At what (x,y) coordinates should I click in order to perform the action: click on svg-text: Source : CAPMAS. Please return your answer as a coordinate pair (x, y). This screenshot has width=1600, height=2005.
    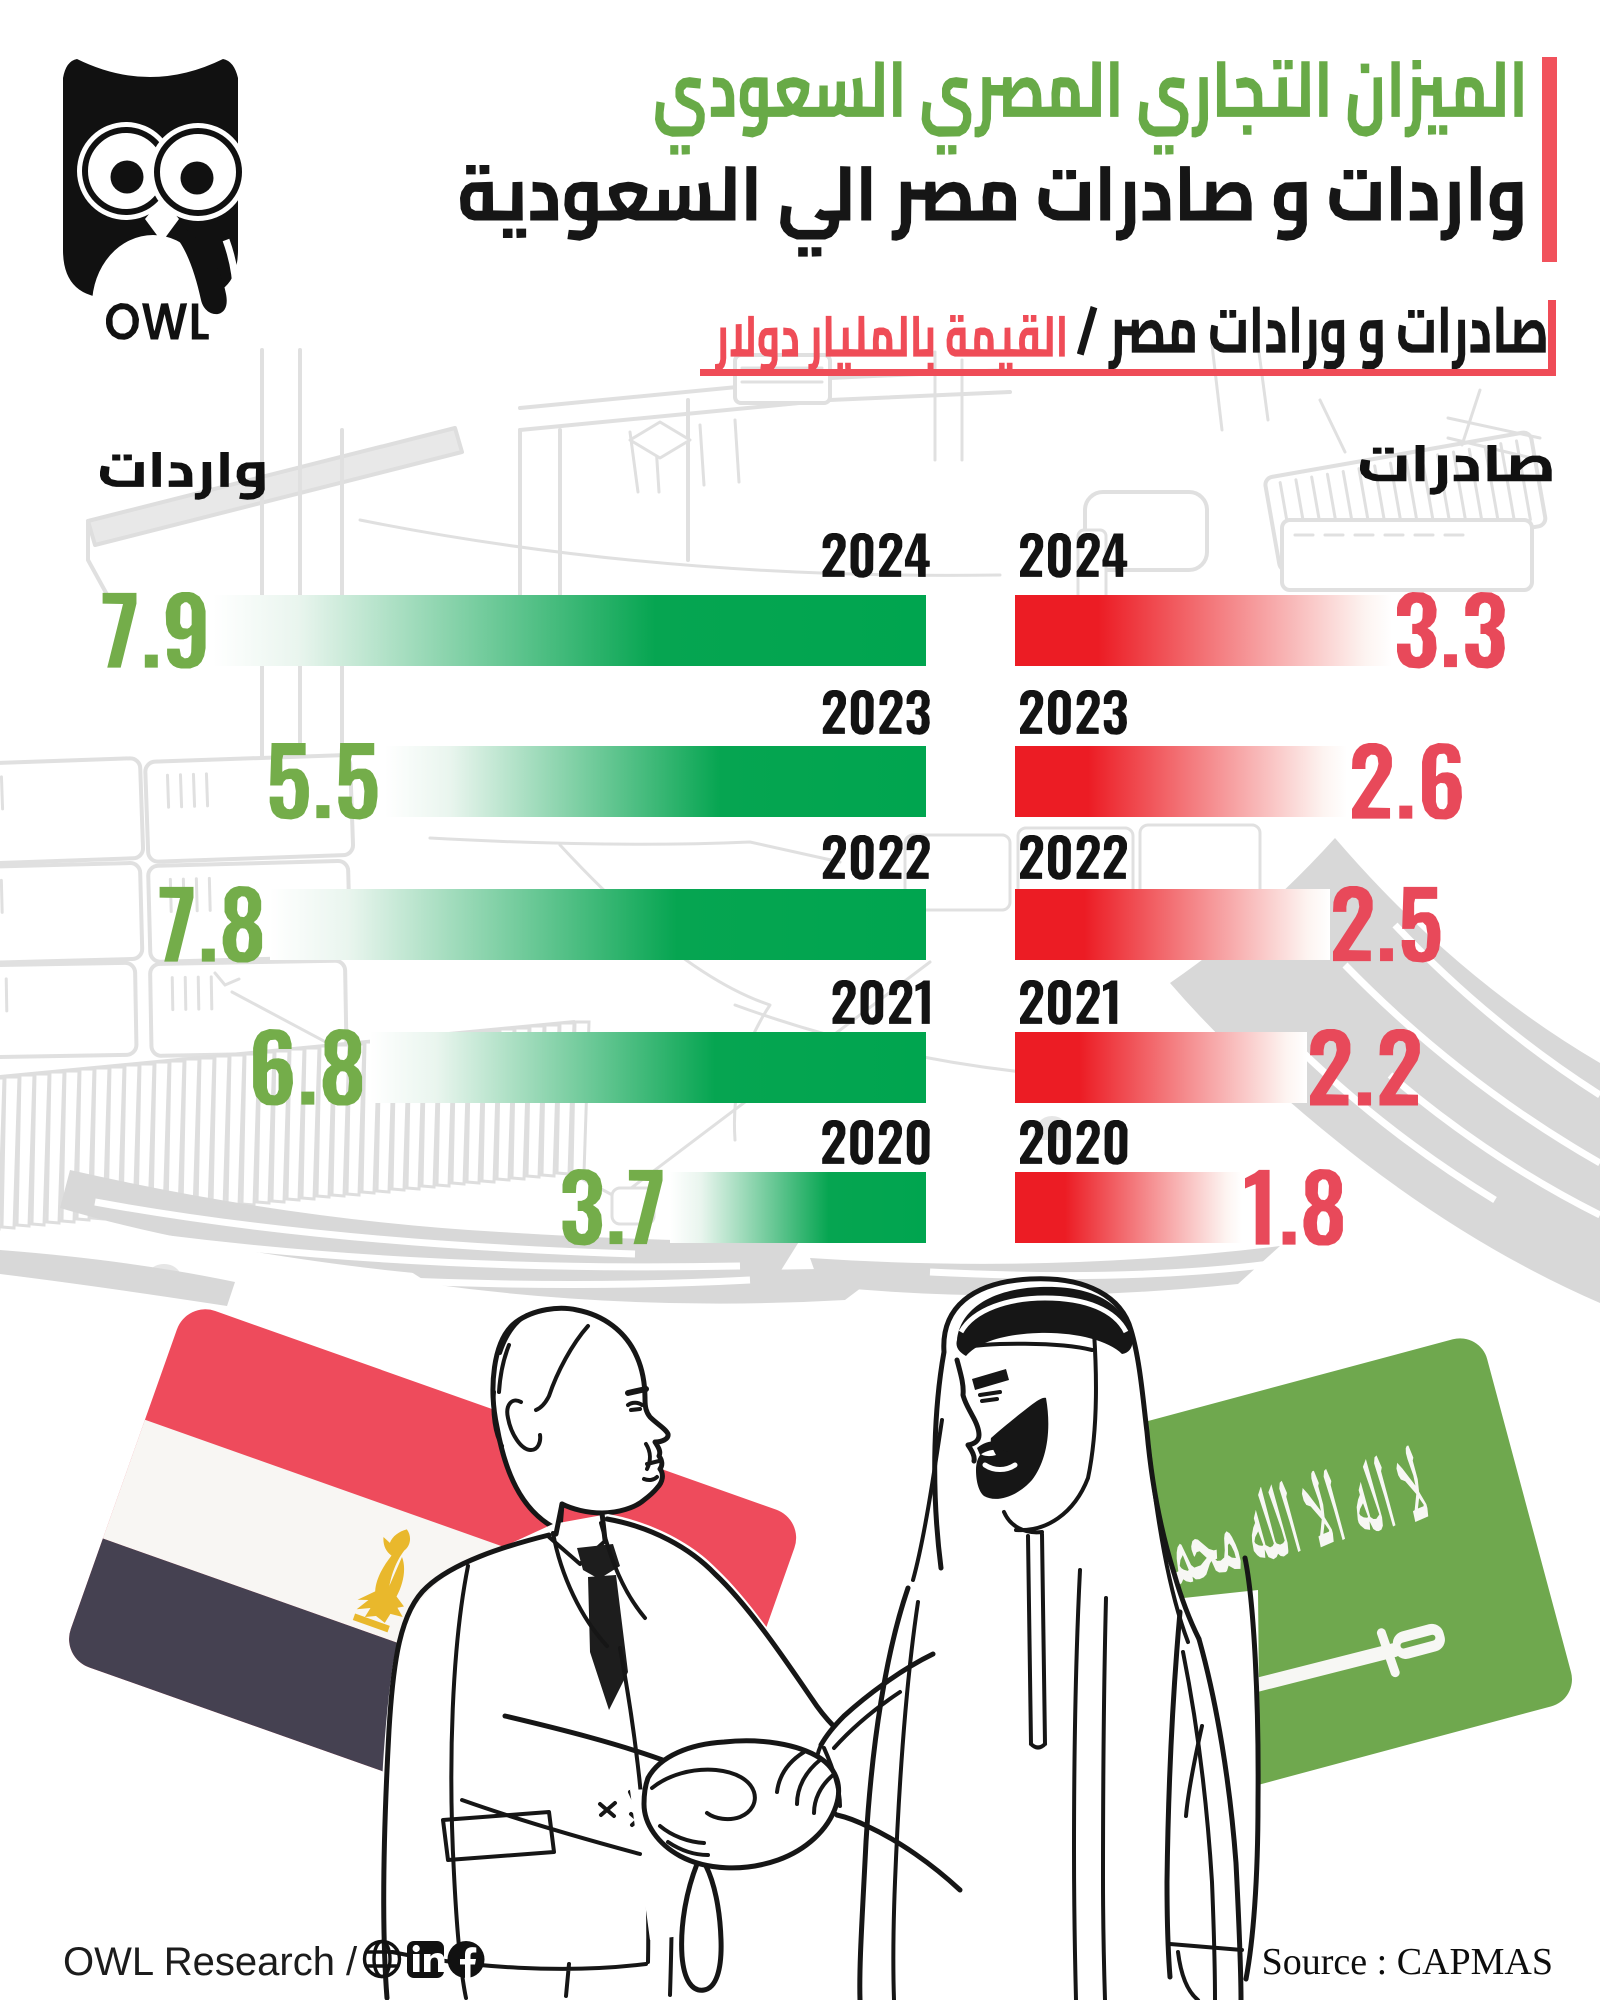
    Looking at the image, I should click on (1407, 1962).